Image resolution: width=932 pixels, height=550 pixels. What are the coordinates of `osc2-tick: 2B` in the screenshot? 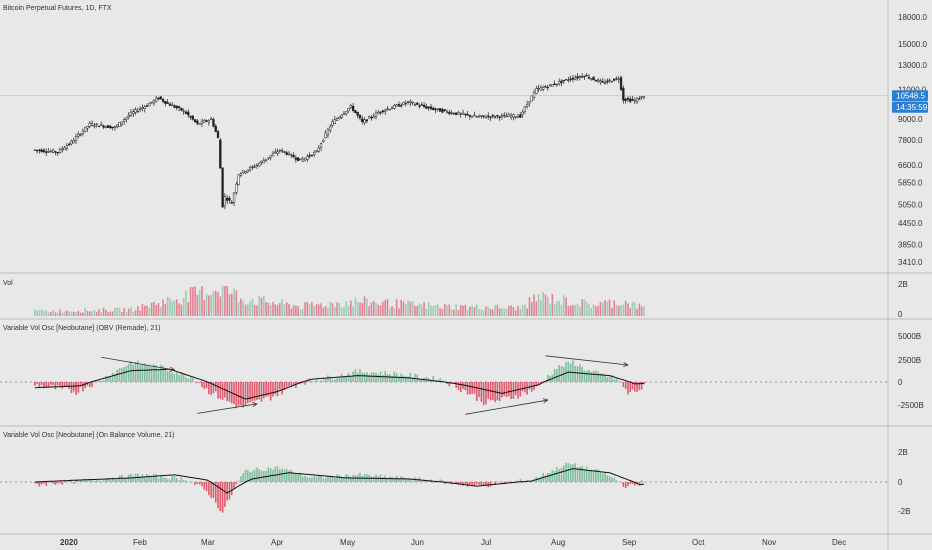 It's located at (903, 452).